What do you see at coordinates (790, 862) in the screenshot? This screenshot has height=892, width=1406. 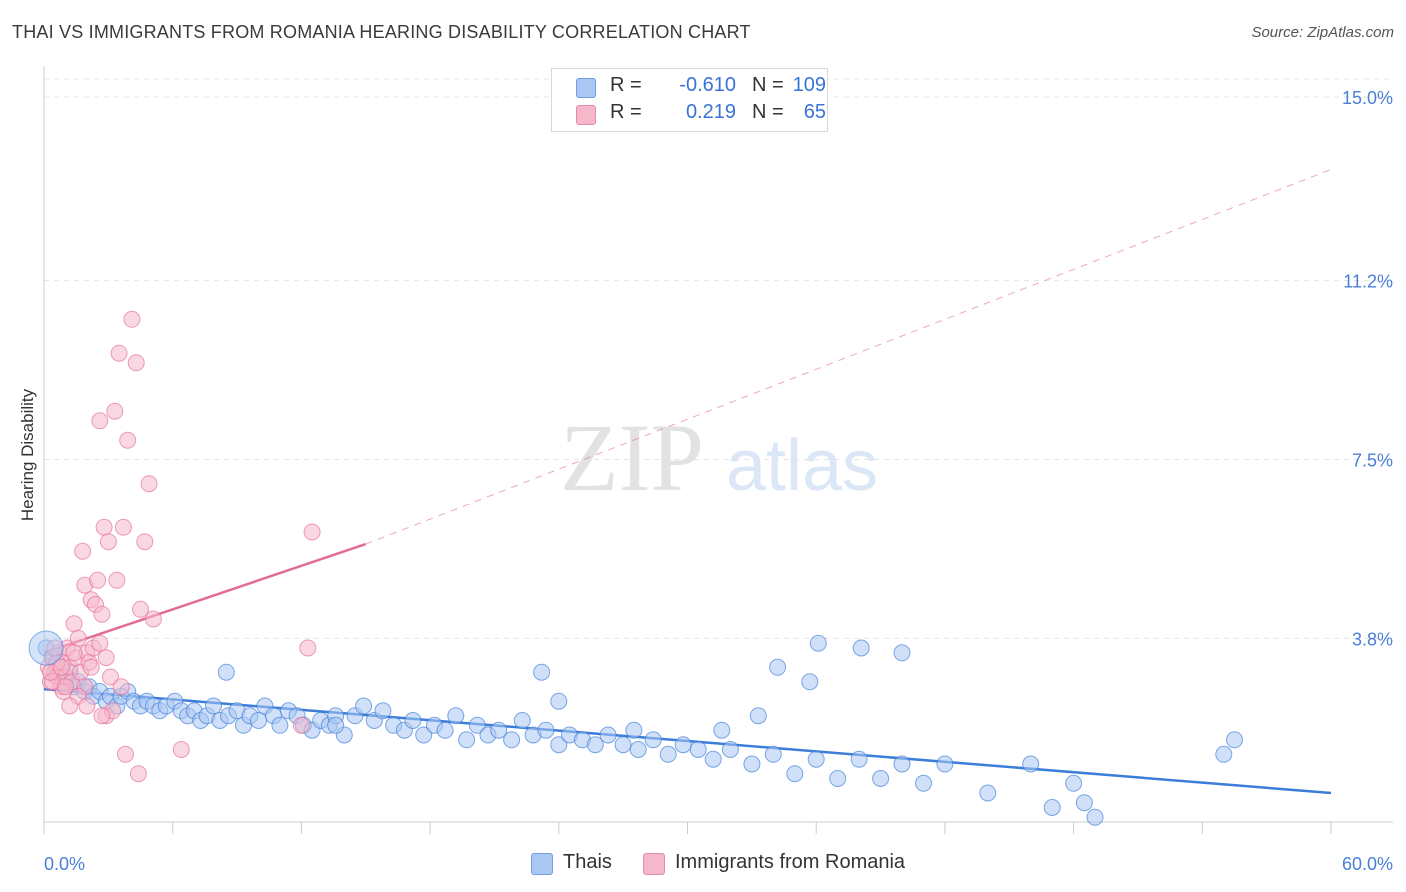 I see `legend-label-romania: Immigrants from Romania` at bounding box center [790, 862].